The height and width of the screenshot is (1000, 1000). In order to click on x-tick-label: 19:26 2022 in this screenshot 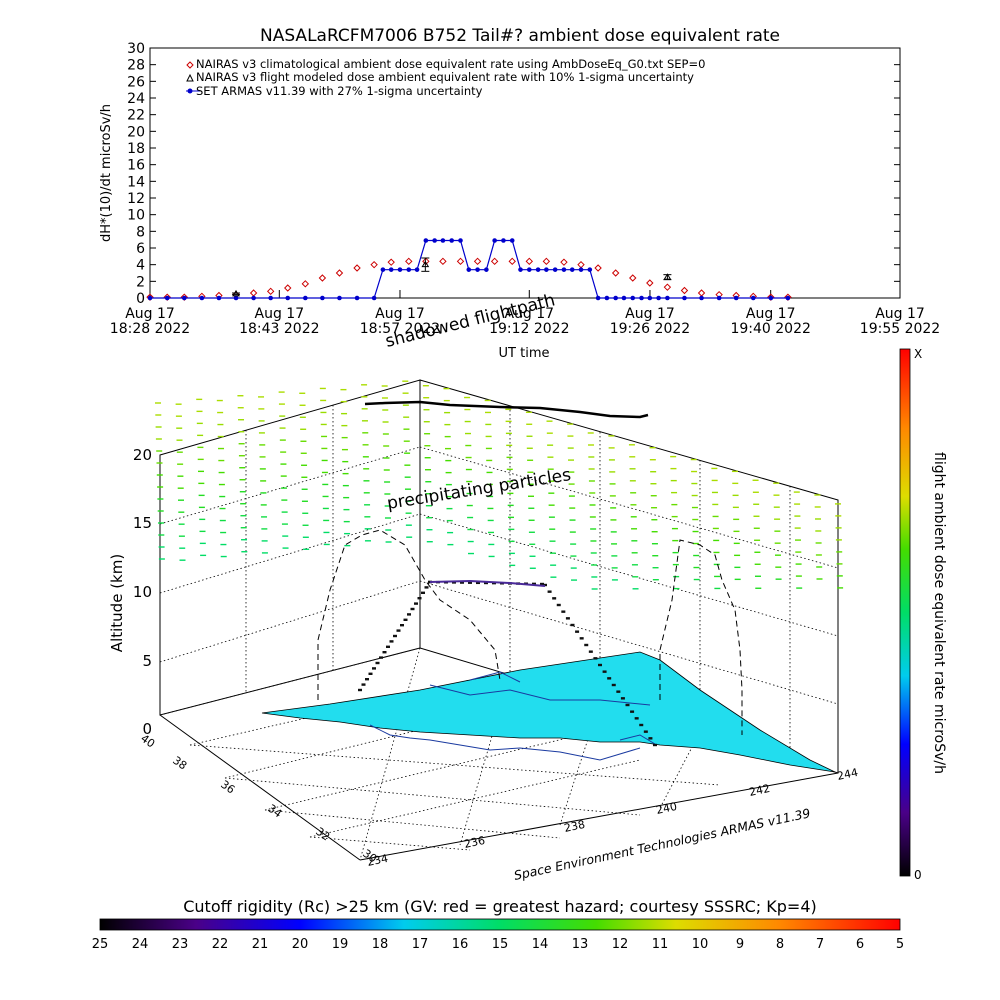, I will do `click(650, 329)`.